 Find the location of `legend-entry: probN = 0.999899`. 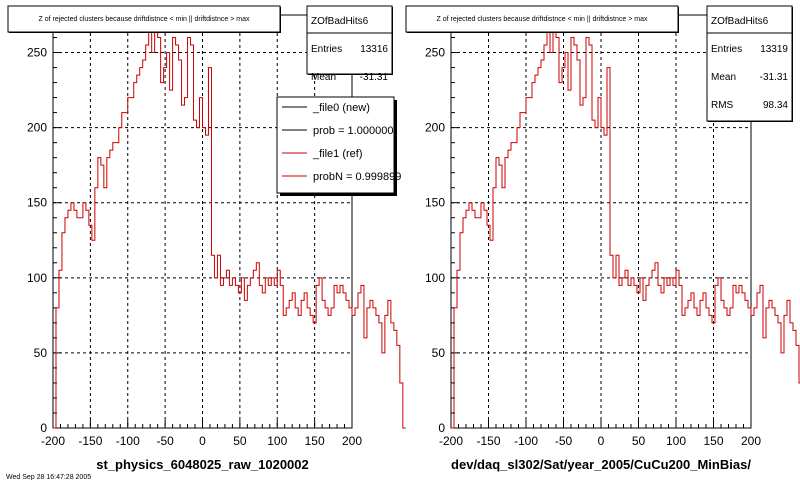

legend-entry: probN = 0.999899 is located at coordinates (357, 177).